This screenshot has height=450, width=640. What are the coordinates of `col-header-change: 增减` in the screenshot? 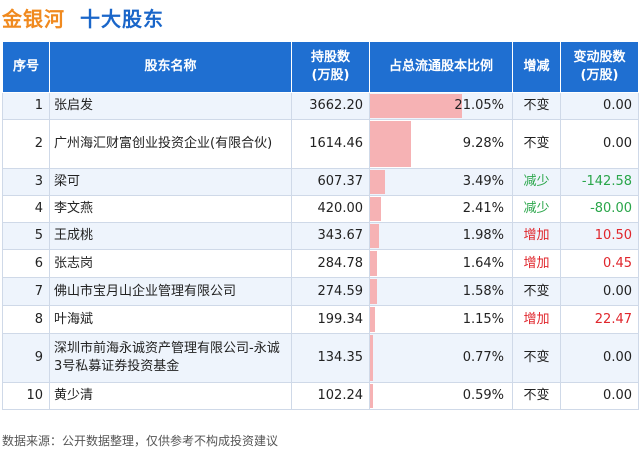 It's located at (536, 67).